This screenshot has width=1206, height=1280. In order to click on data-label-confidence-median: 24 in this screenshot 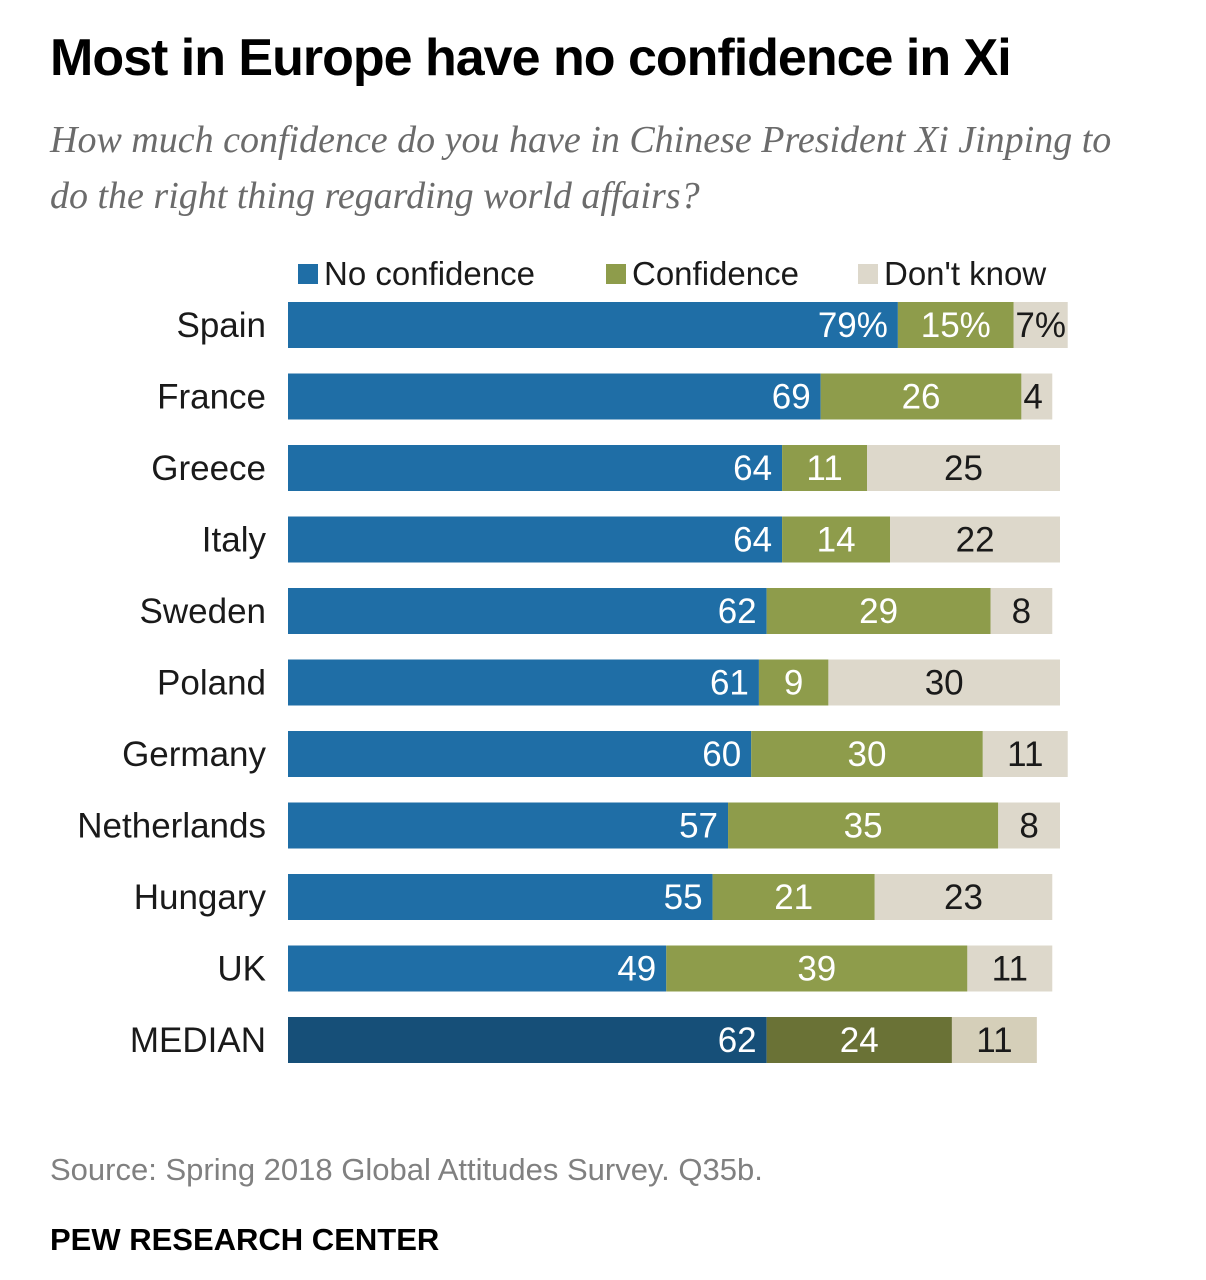, I will do `click(859, 1040)`.